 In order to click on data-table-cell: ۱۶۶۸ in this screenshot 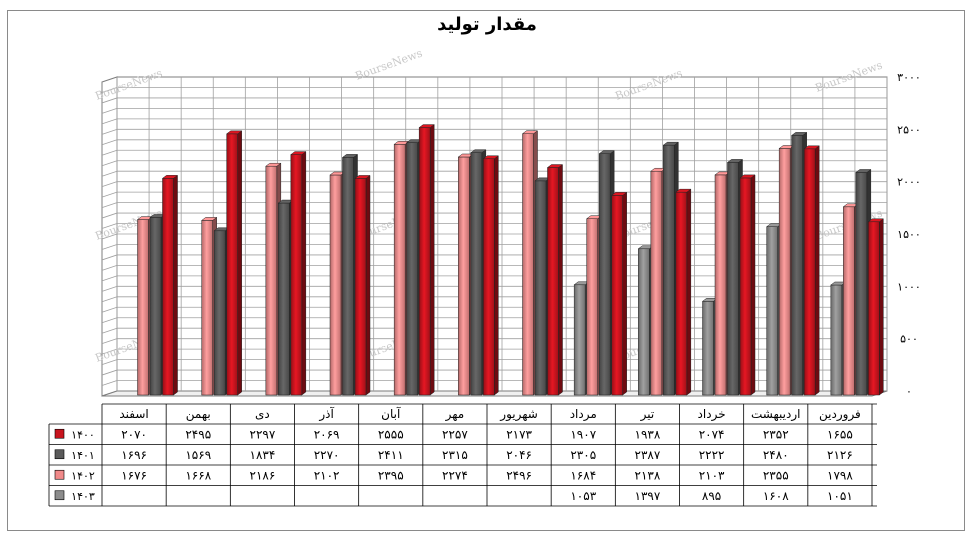, I will do `click(198, 475)`.